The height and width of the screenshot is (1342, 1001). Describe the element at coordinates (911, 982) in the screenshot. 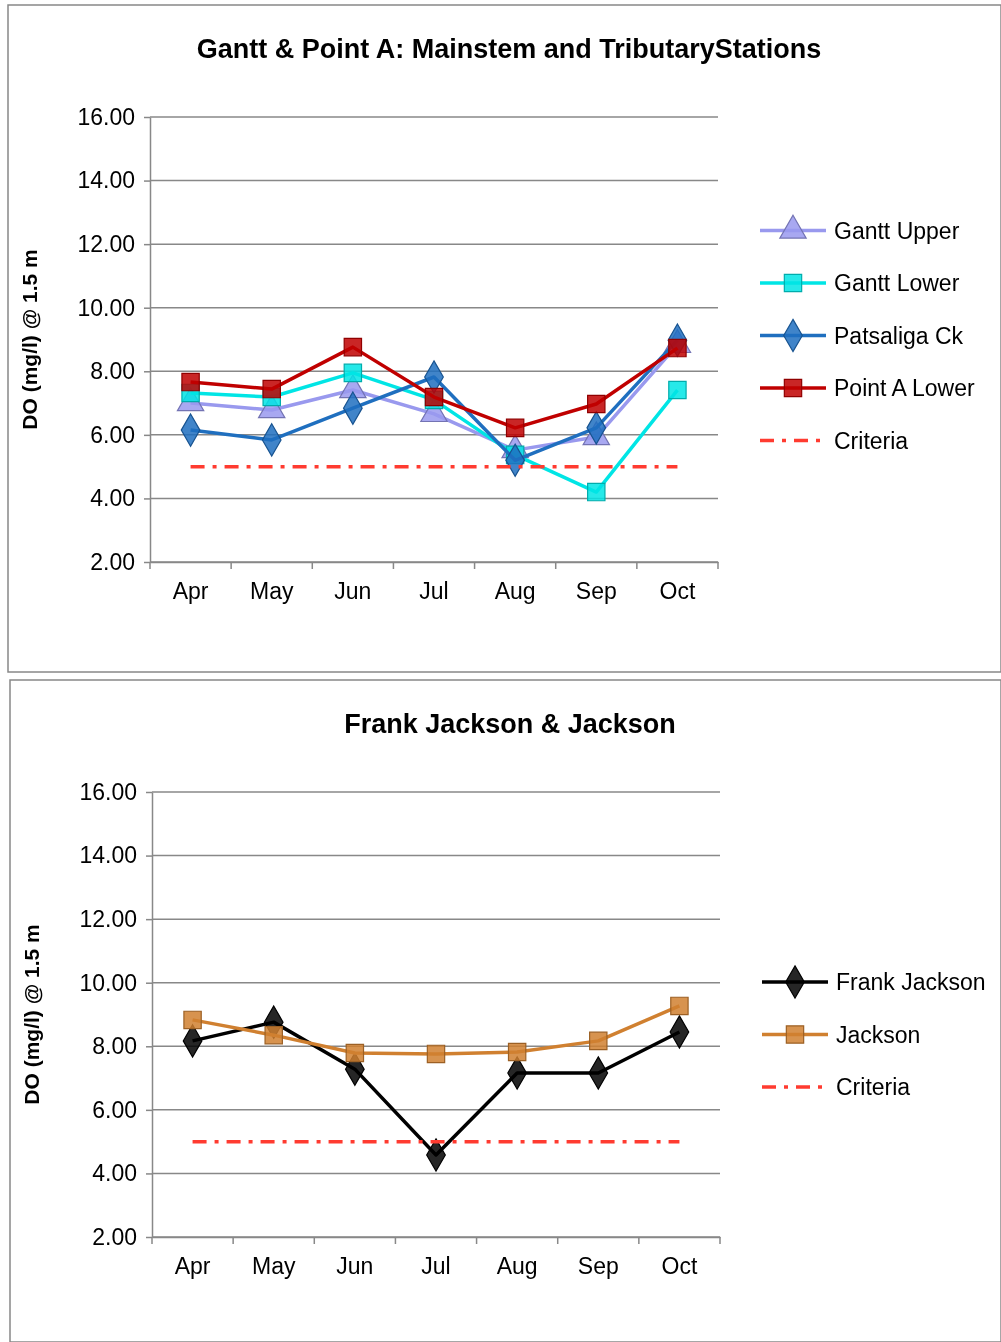

I see `legend-label: Frank Jackson` at that location.